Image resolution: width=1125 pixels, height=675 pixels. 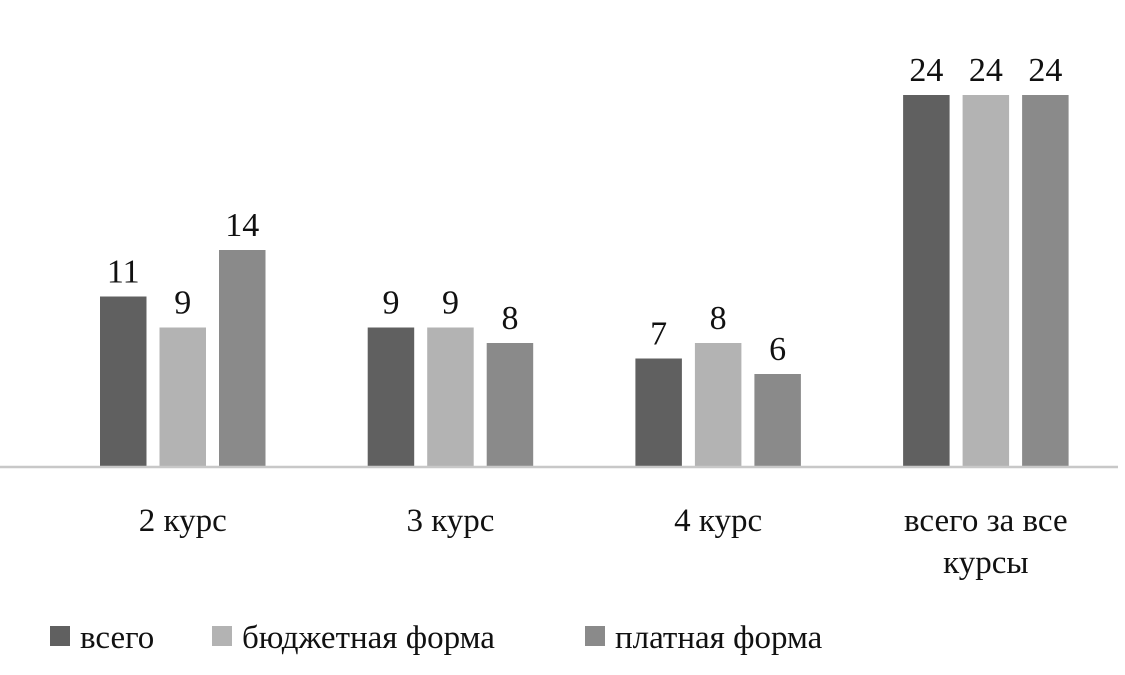 I want to click on legend-label: всего, so click(x=117, y=638).